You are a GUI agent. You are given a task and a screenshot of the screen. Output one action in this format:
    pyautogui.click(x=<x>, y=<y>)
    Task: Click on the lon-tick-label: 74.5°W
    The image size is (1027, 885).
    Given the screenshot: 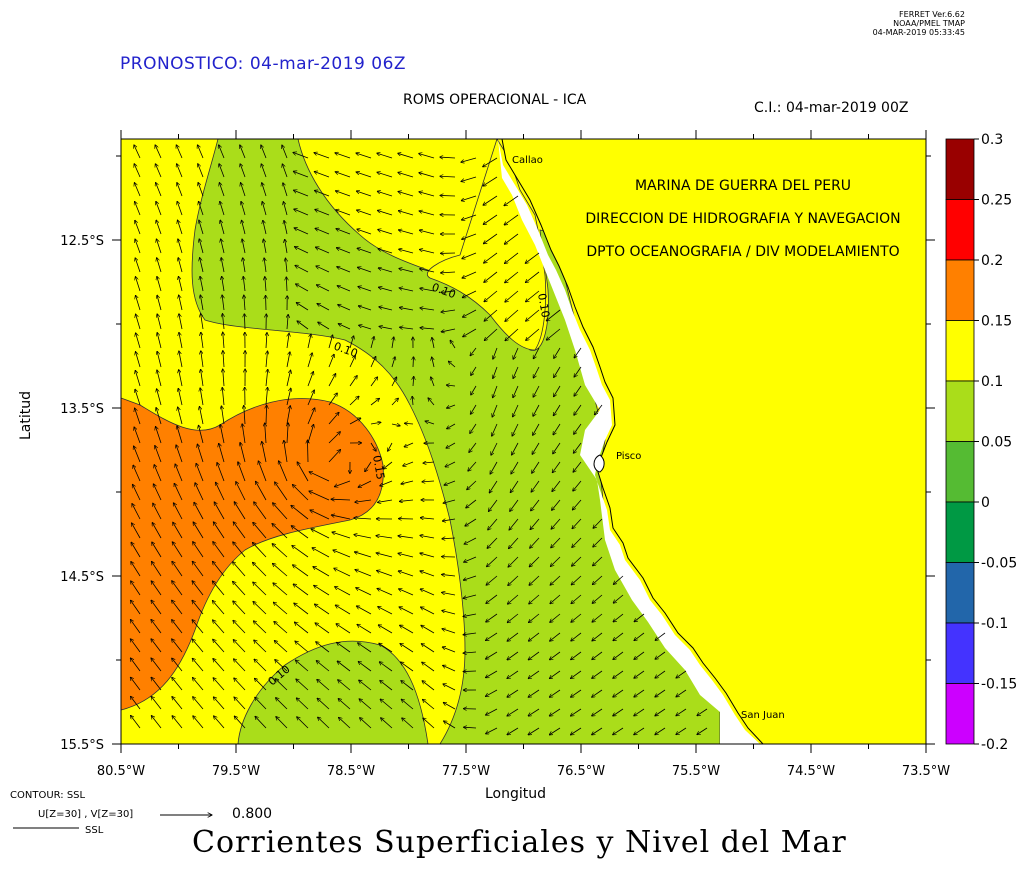 What is the action you would take?
    pyautogui.click(x=811, y=771)
    